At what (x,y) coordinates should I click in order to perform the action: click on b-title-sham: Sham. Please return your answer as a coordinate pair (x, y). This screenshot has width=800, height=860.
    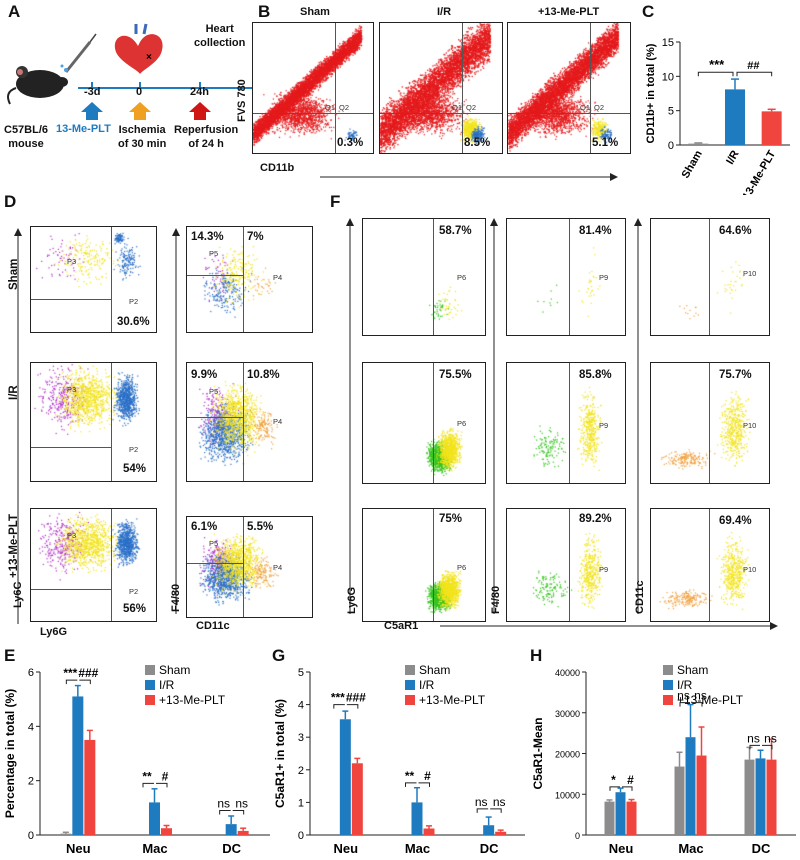
    Looking at the image, I should click on (315, 12).